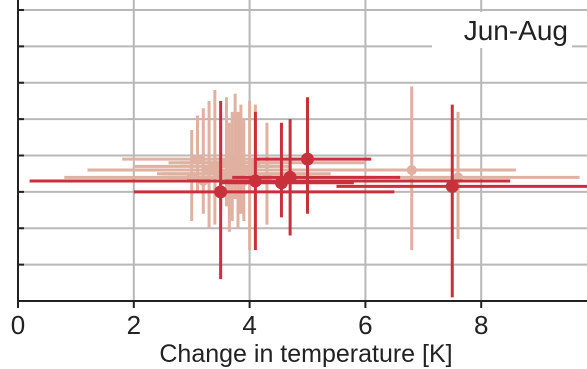 The image size is (587, 369). What do you see at coordinates (481, 325) in the screenshot?
I see `x-tick-label: 8` at bounding box center [481, 325].